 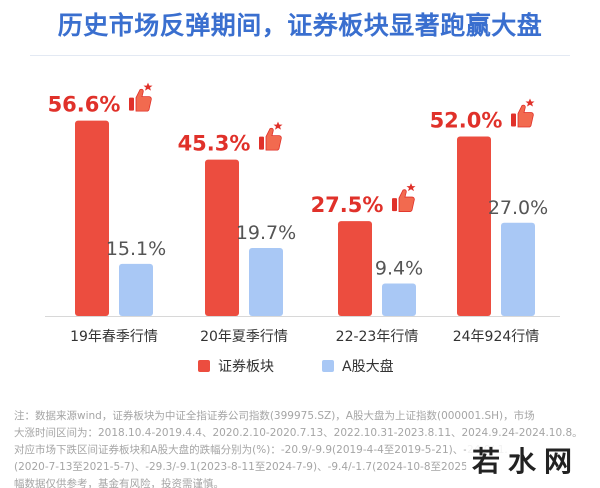 What do you see at coordinates (244, 337) in the screenshot?
I see `x-tick-label: 20年夏季行情` at bounding box center [244, 337].